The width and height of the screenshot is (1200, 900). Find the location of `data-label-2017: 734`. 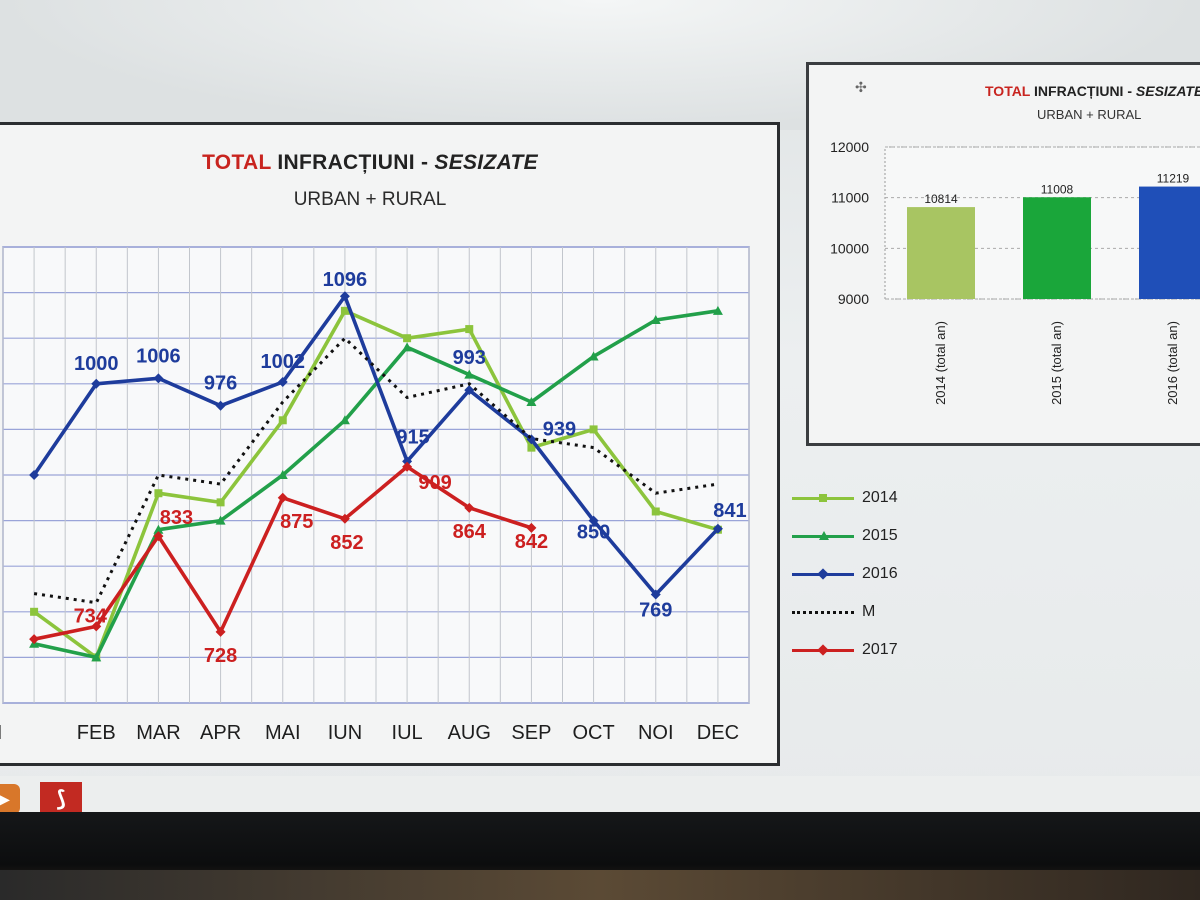

data-label-2017: 734 is located at coordinates (91, 616).